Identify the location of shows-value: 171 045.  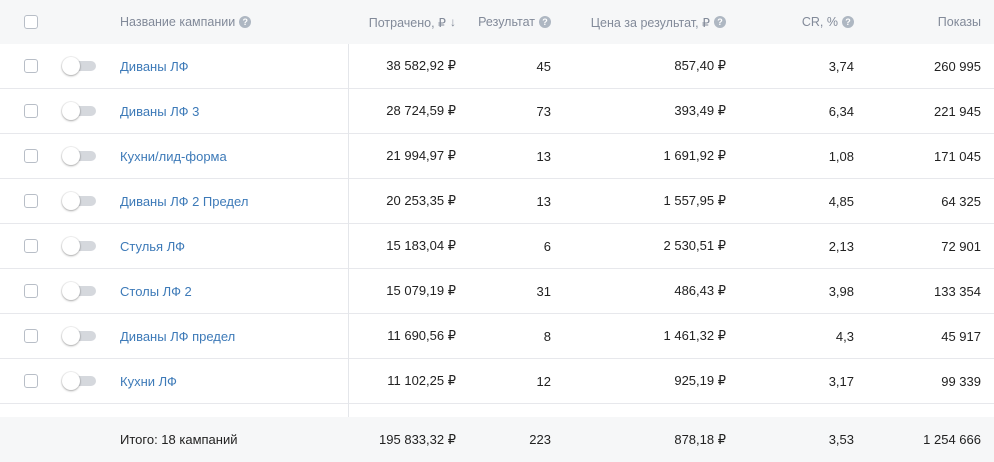
(957, 156).